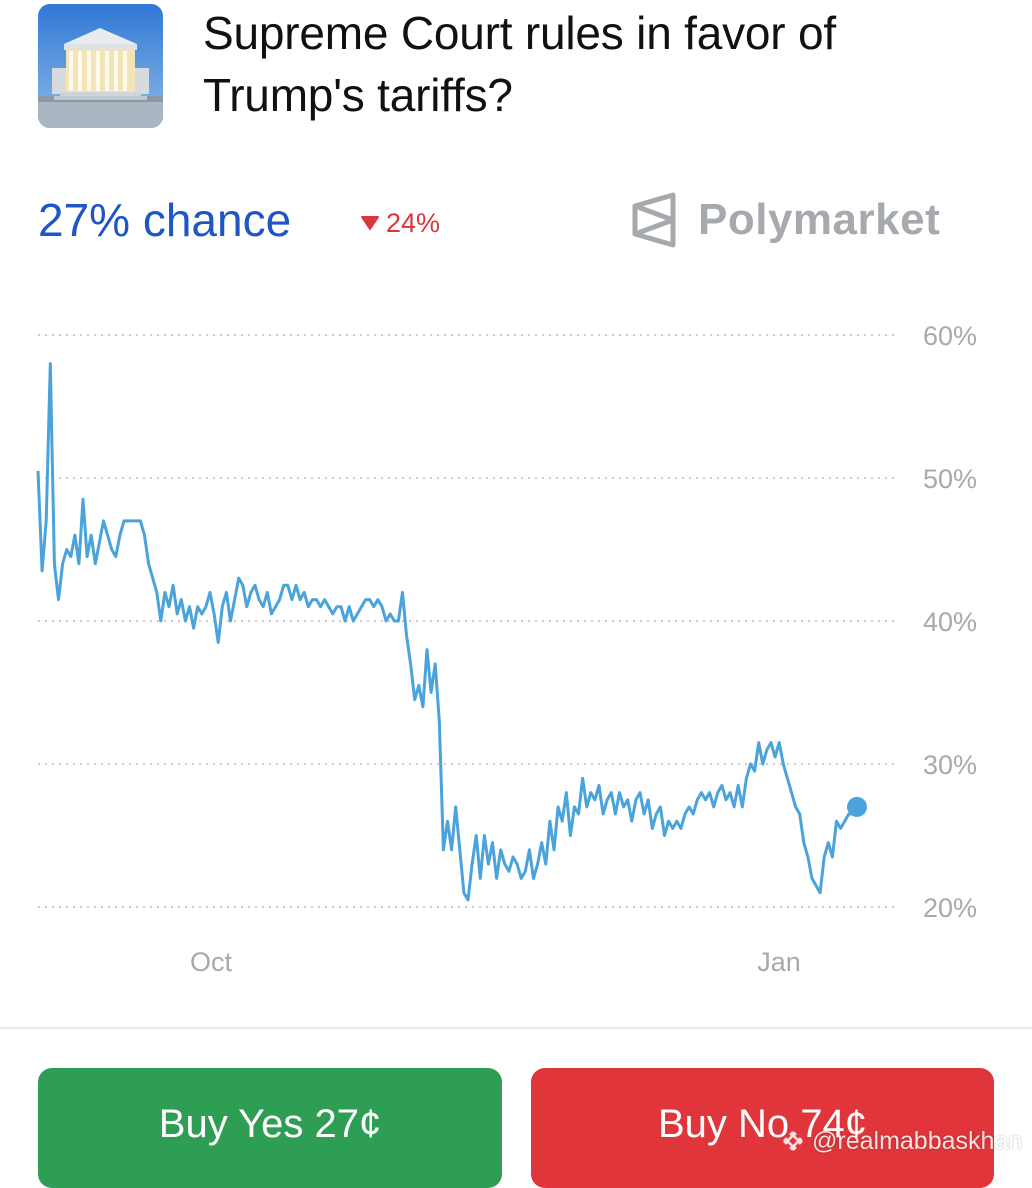 The width and height of the screenshot is (1032, 1188). I want to click on buy-yes-label: Buy Yes 27¢, so click(270, 1124).